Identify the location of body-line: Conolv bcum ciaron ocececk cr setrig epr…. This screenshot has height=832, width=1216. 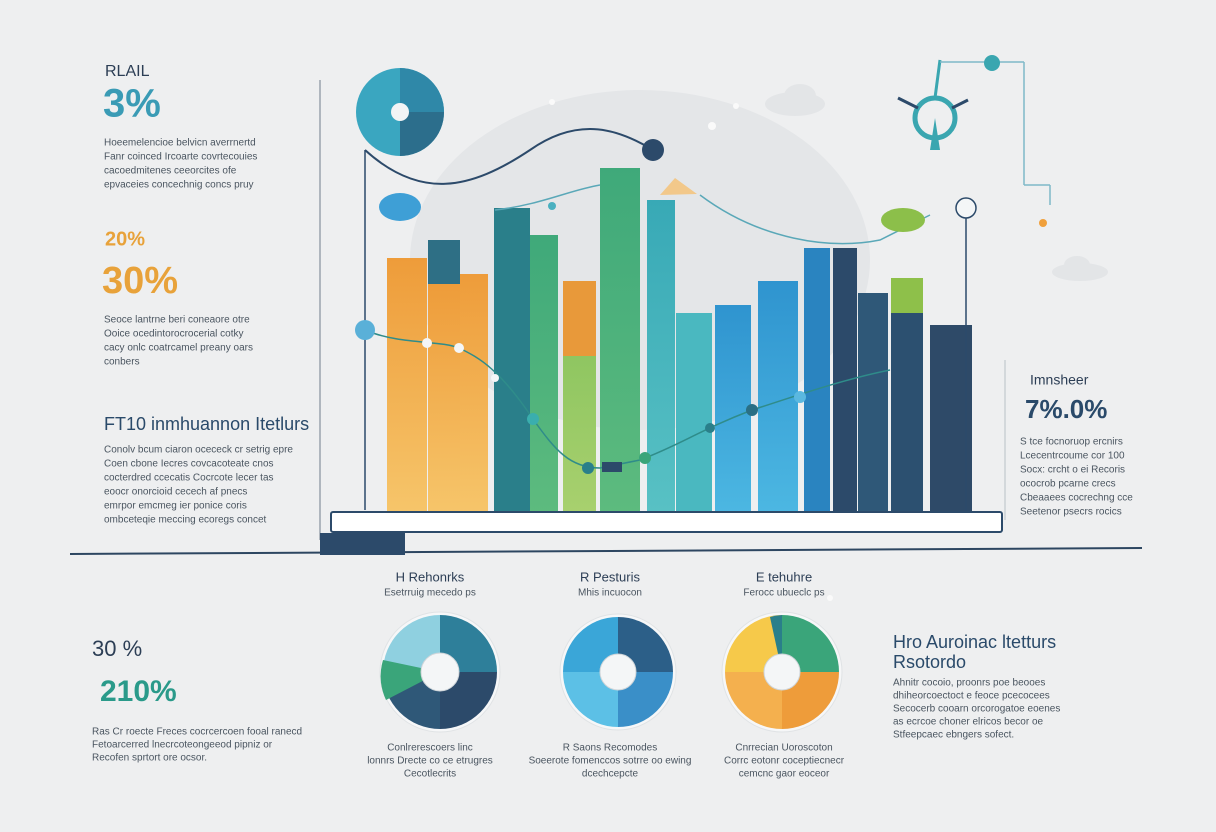
(198, 450).